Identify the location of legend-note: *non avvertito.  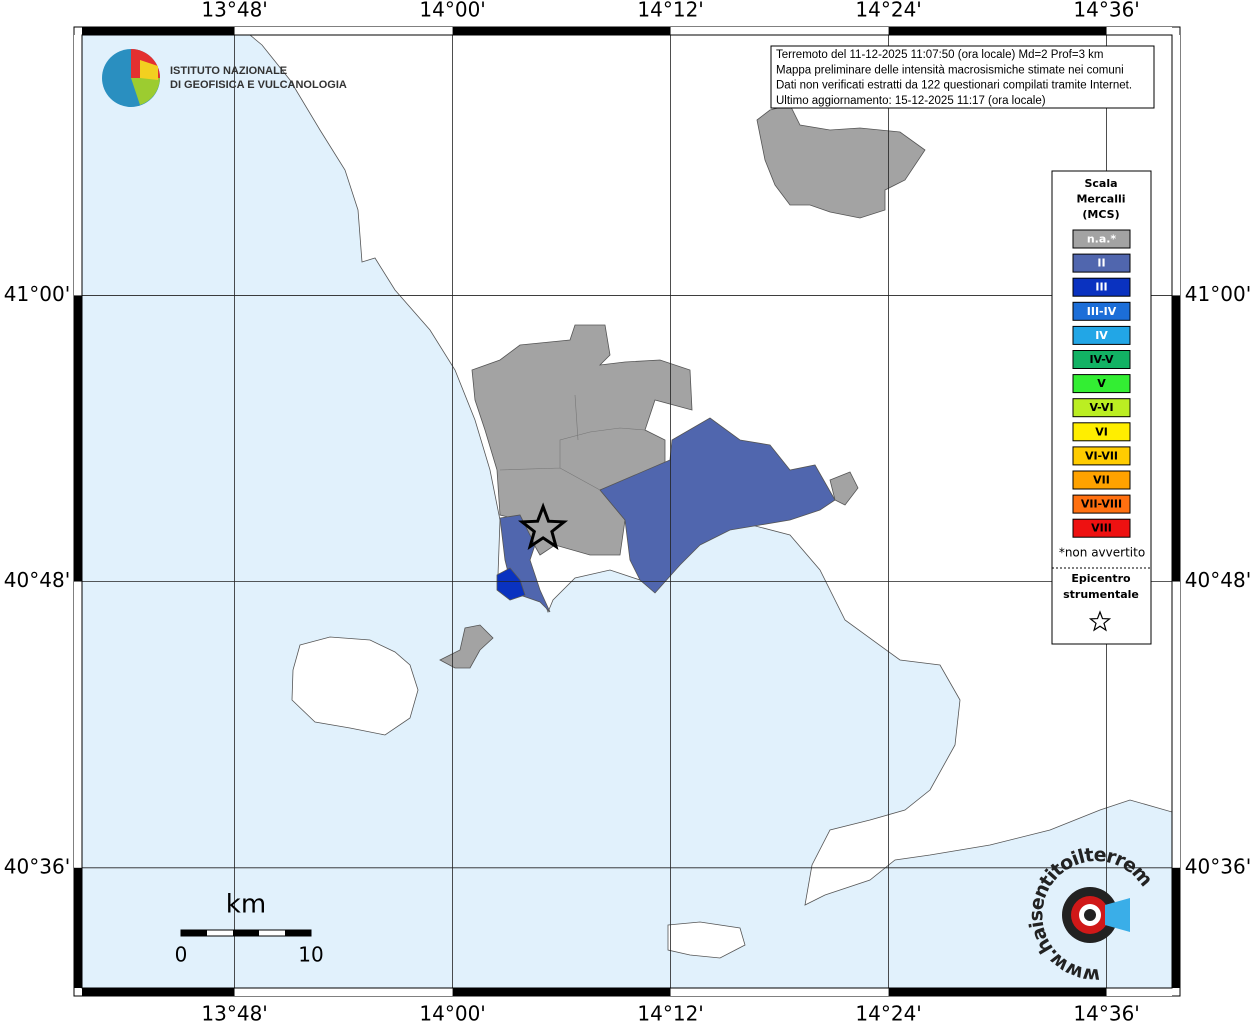
(1102, 553).